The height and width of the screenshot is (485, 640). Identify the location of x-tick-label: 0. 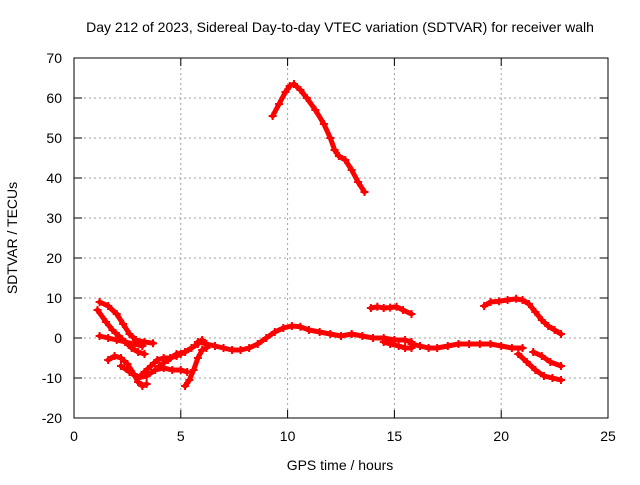
(74, 436).